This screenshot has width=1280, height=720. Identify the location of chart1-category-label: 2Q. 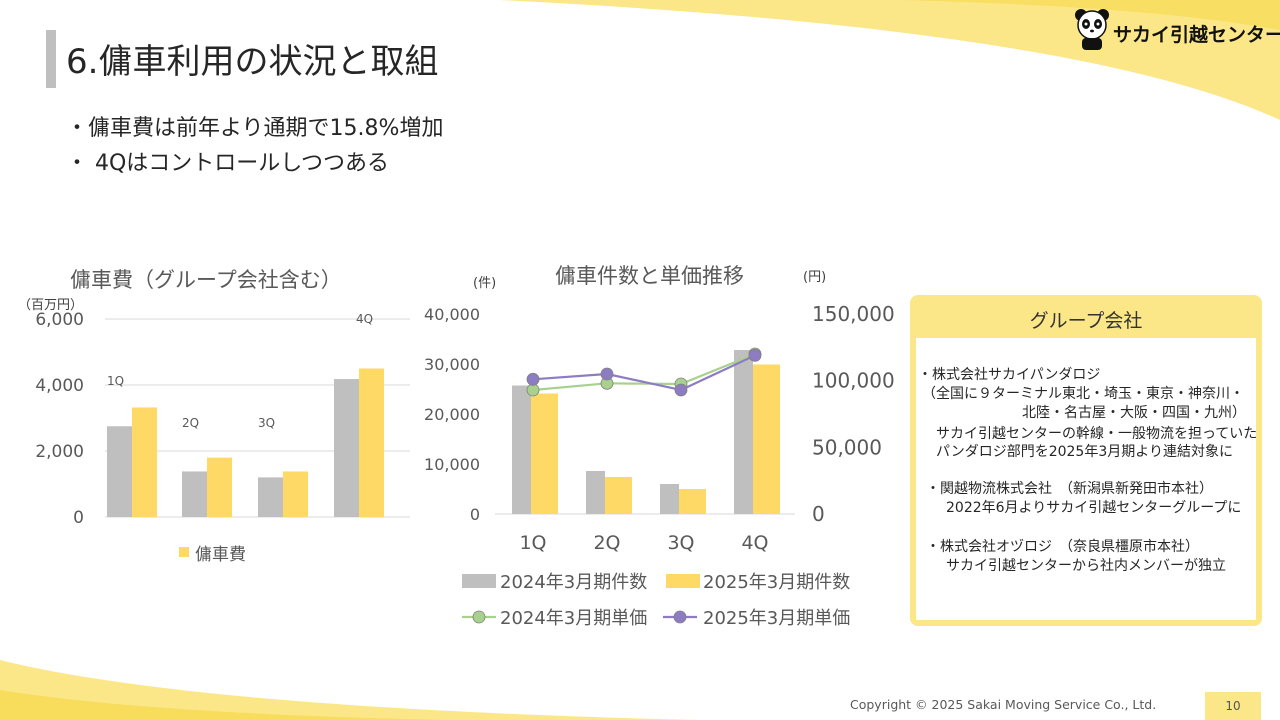
(190, 423).